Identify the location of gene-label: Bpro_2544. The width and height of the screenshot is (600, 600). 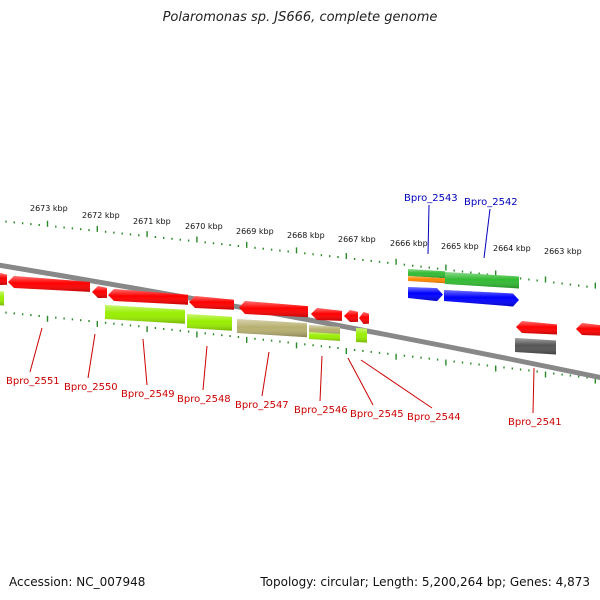
(434, 417).